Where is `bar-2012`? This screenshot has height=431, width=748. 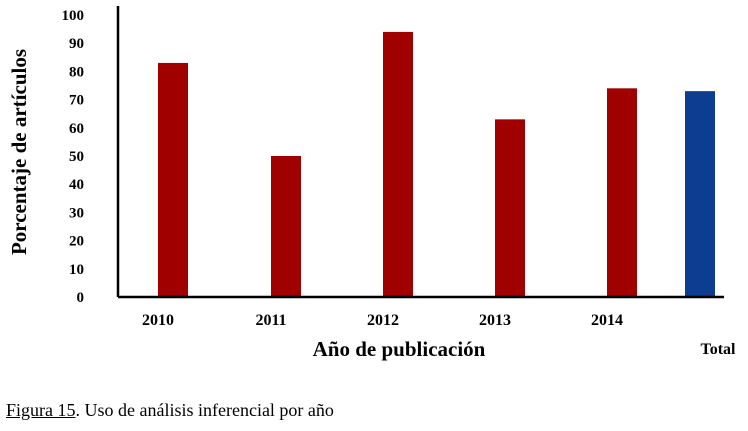
bar-2012 is located at coordinates (398, 164).